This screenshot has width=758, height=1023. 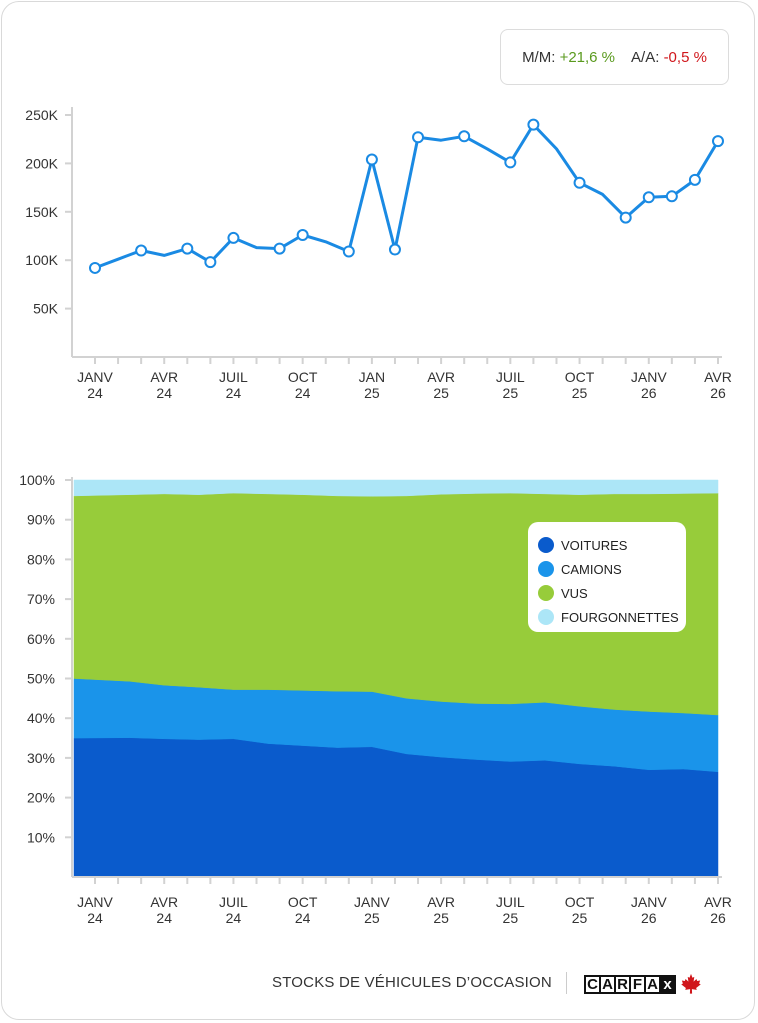 I want to click on y-tick-label: 100K, so click(x=41, y=260).